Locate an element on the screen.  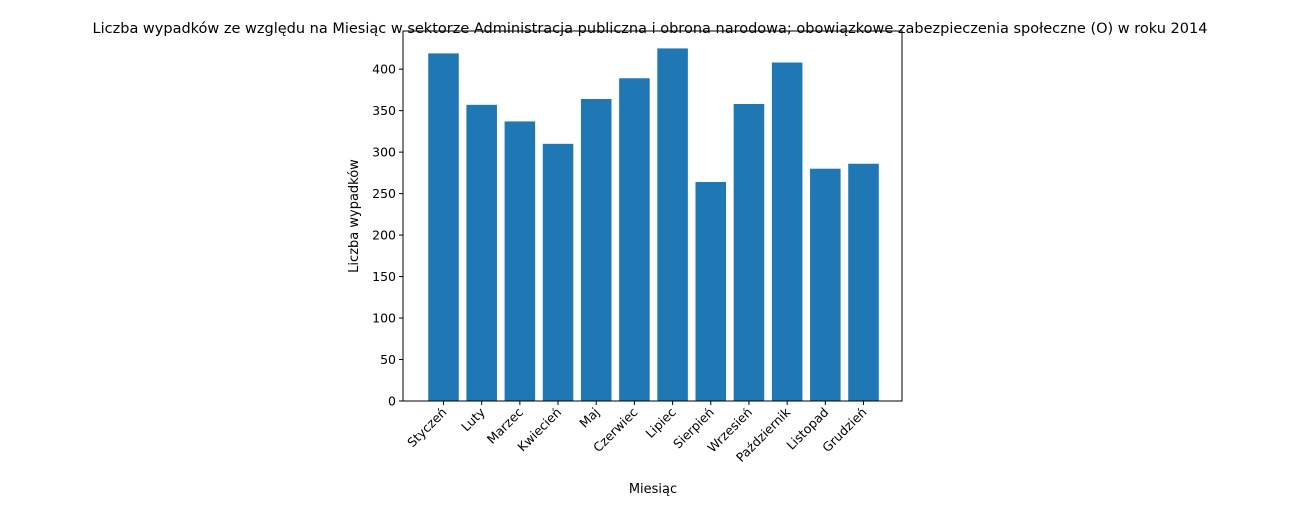
x-tick-label: Luty is located at coordinates (473, 419).